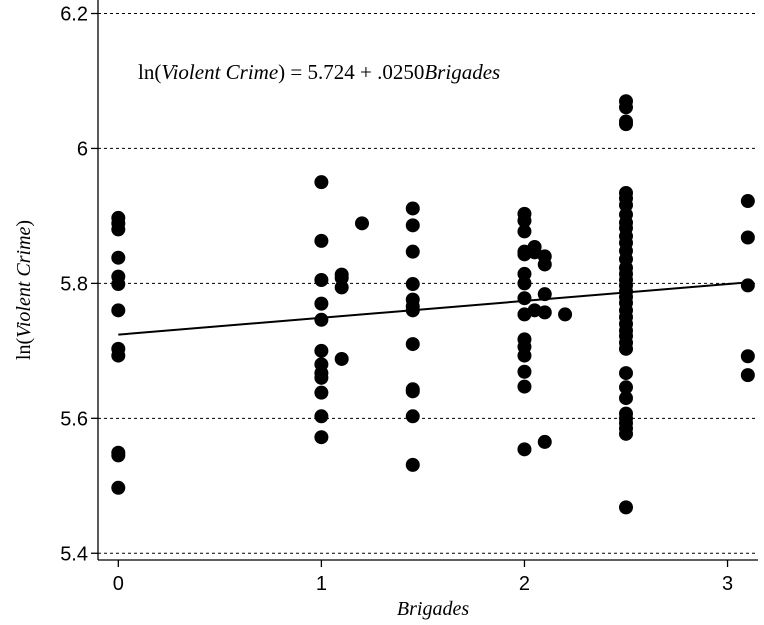 Image resolution: width=764 pixels, height=625 pixels. I want to click on x-tick-label: 2, so click(524, 584).